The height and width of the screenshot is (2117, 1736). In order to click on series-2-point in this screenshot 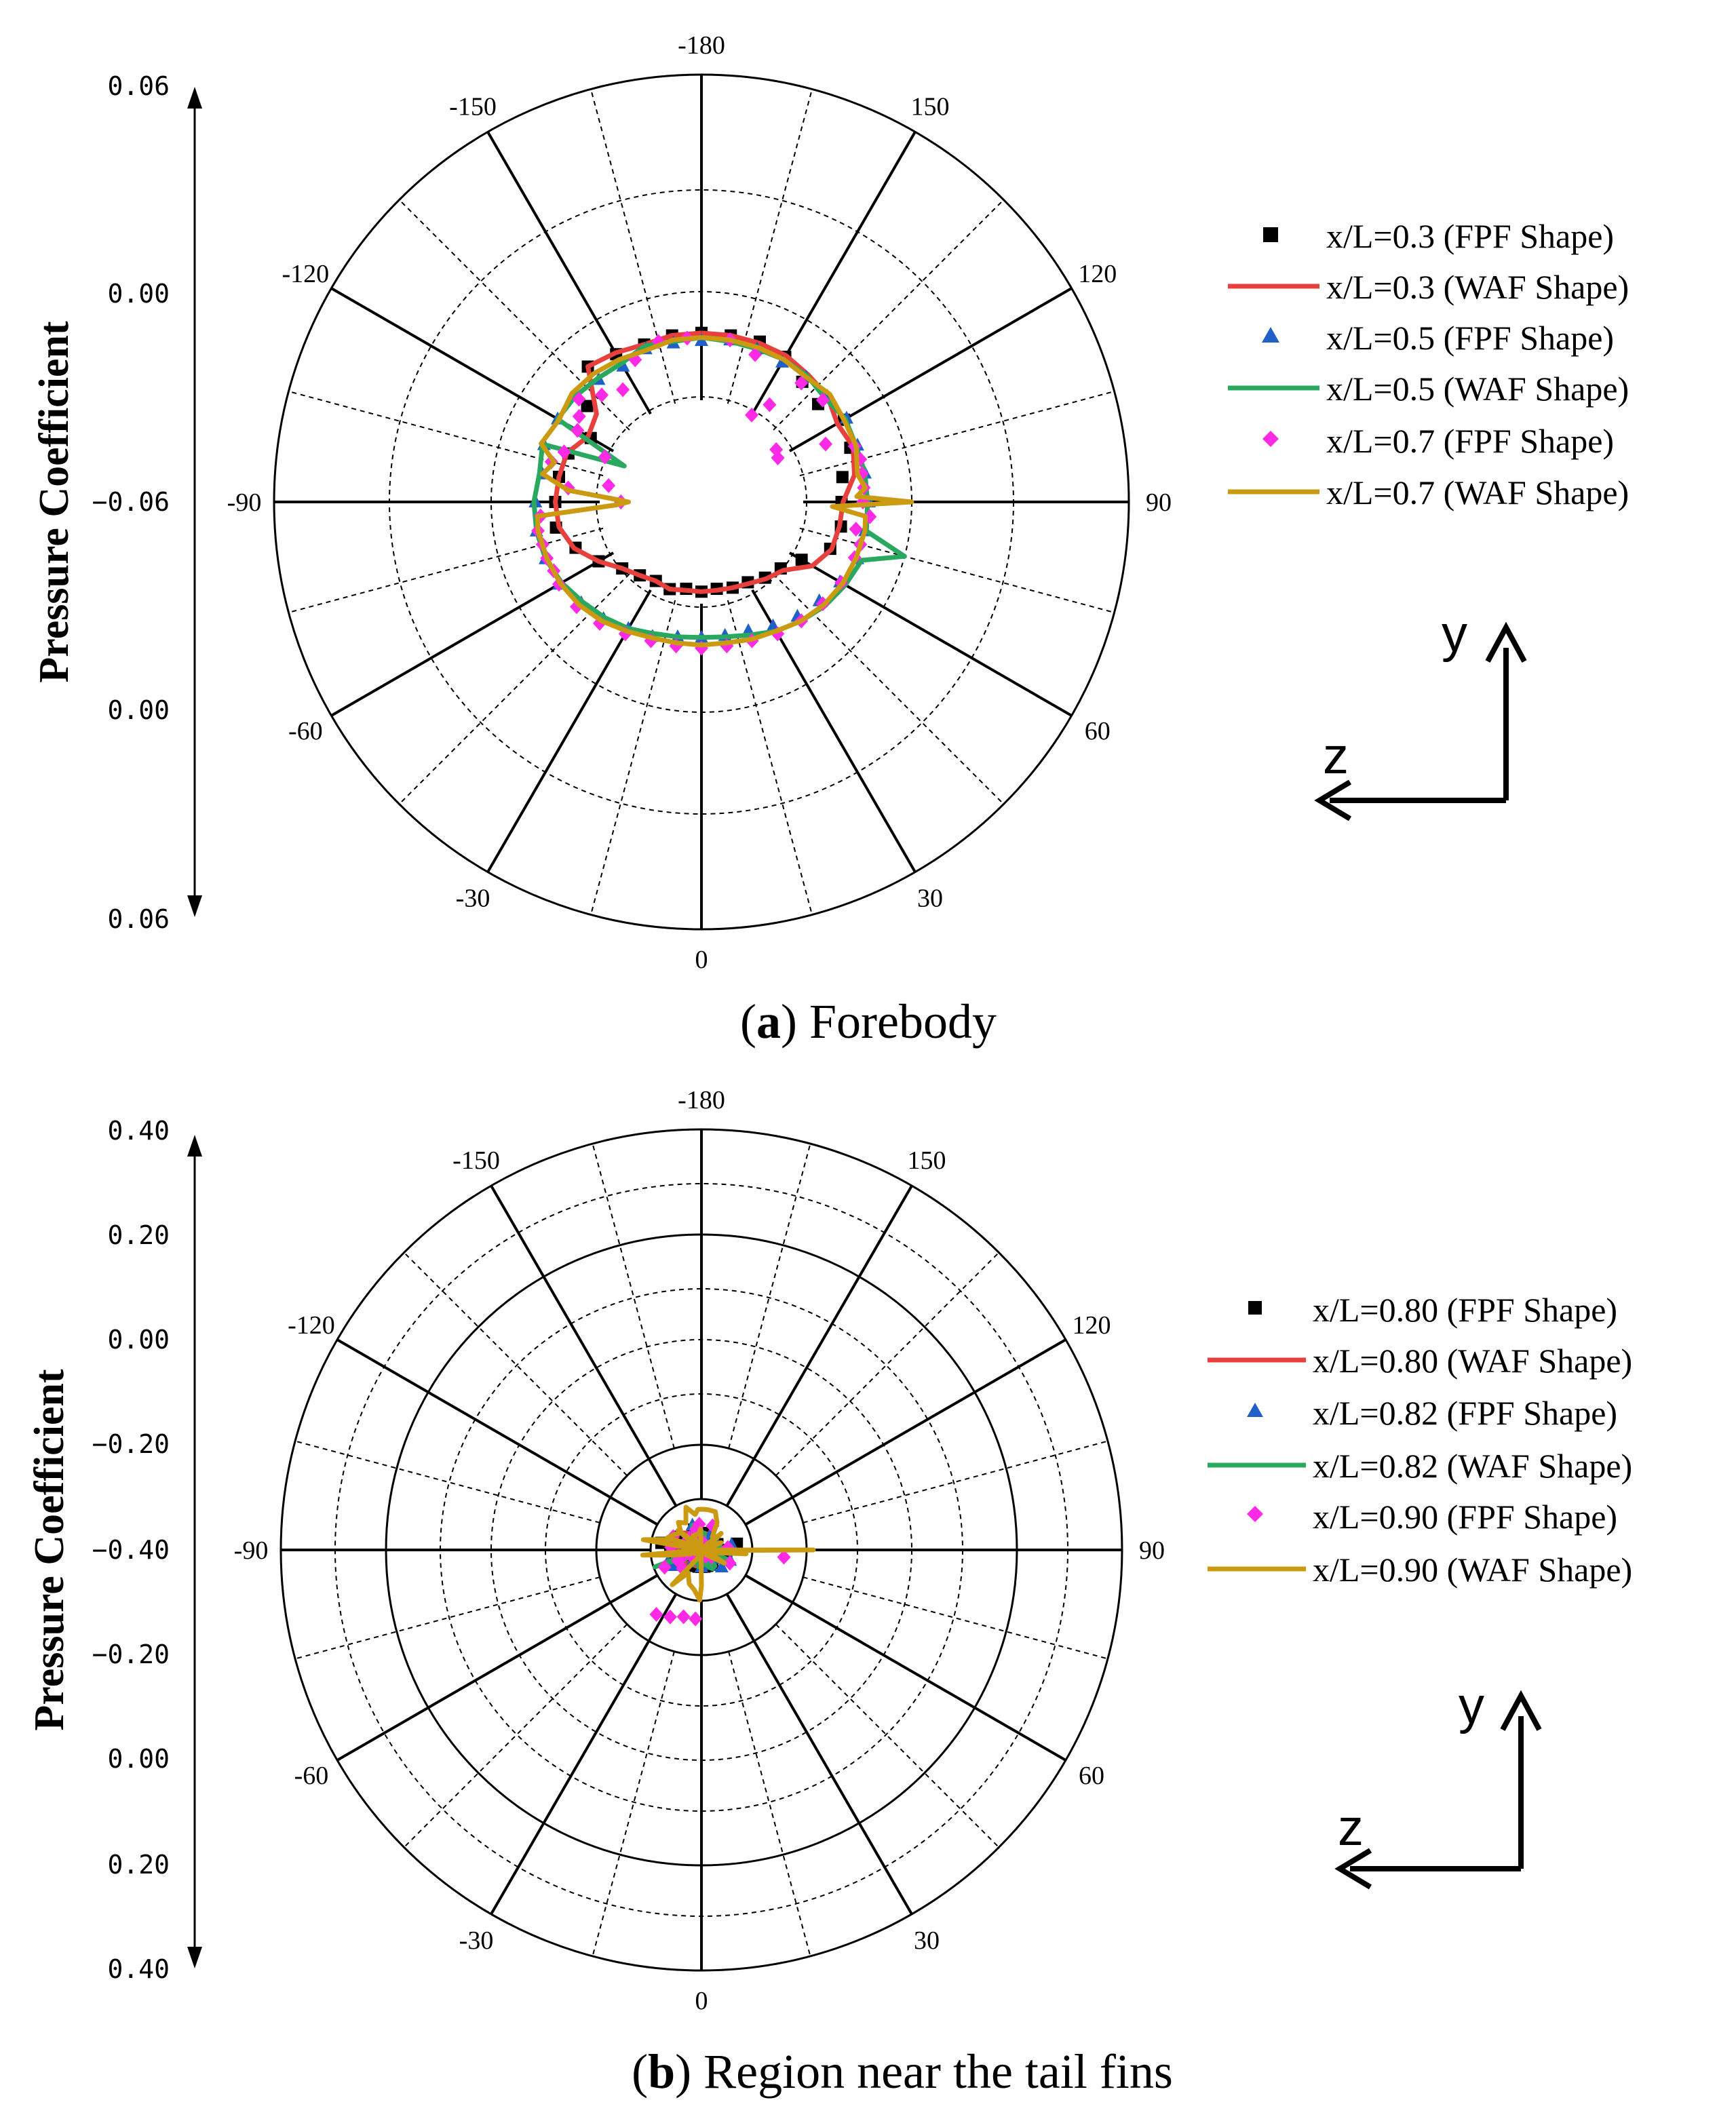, I will do `click(721, 1566)`.